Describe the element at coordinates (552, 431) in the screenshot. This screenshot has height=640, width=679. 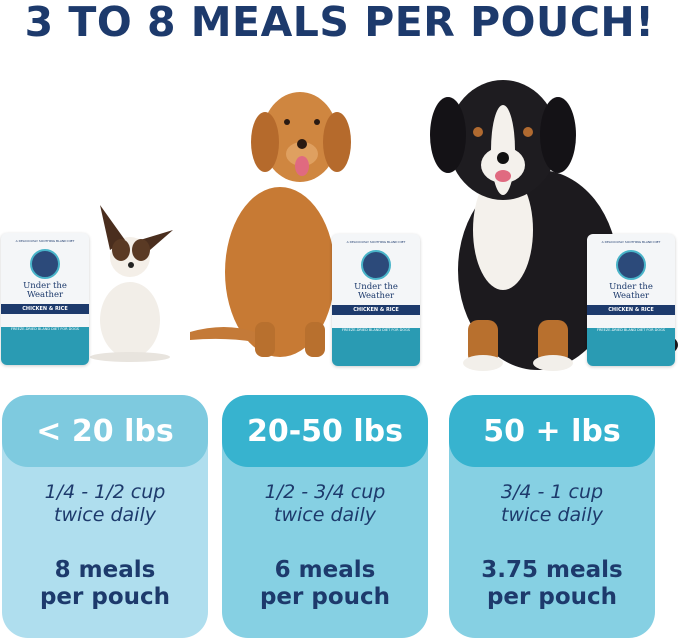
I see `weight-label: 50 + lbs` at that location.